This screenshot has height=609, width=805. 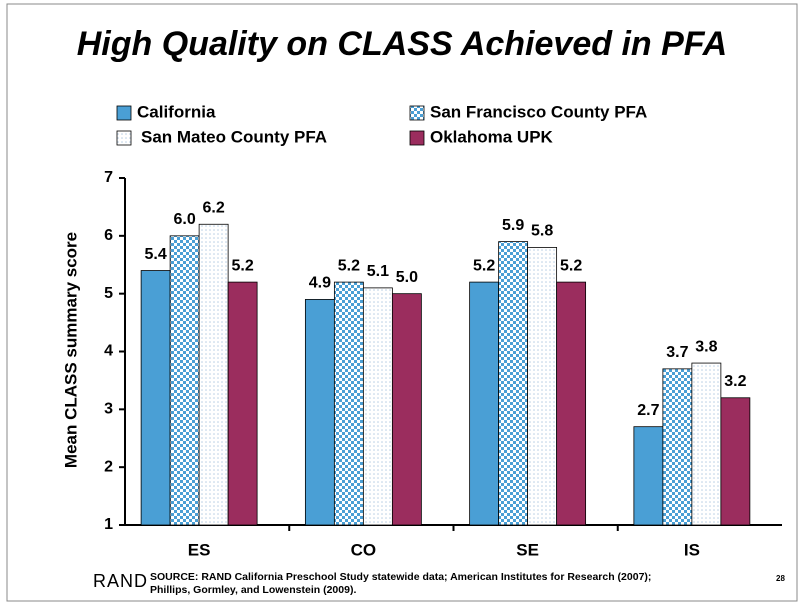 I want to click on value-label: 3.8, so click(x=706, y=346).